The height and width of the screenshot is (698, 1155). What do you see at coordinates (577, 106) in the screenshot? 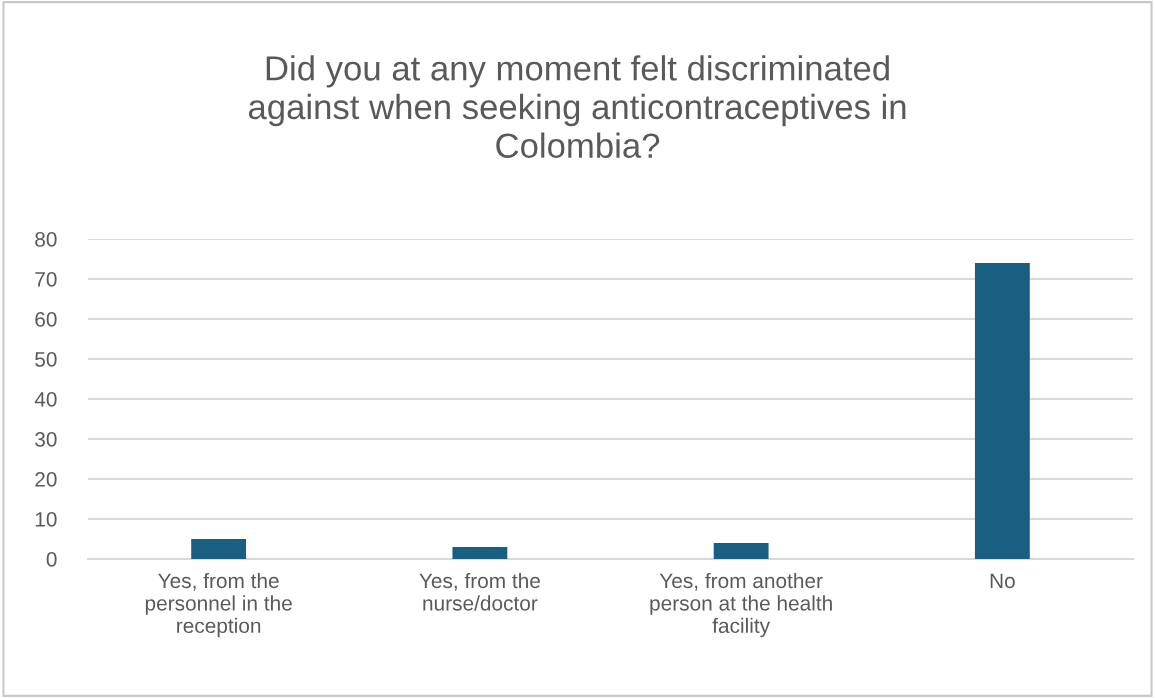
I see `chart-title: Did you at any moment felt discriminated against when seeking anticontraceptives in Colombia?` at bounding box center [577, 106].